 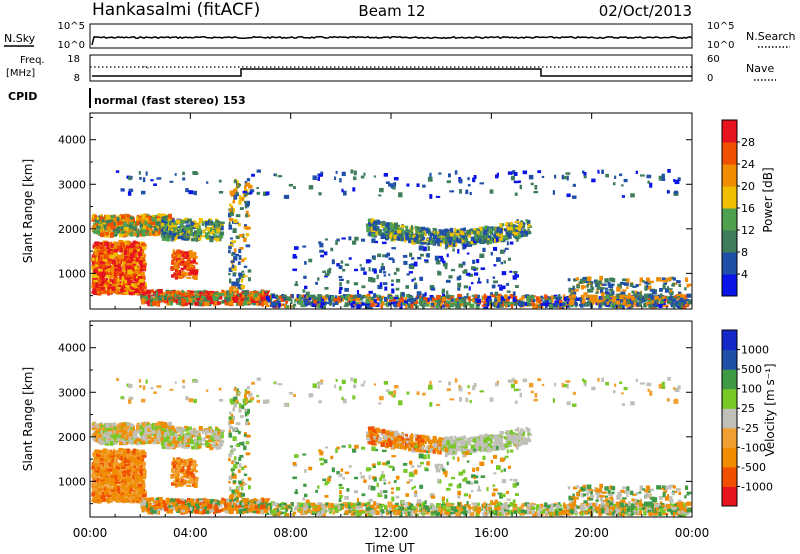 What do you see at coordinates (77, 78) in the screenshot?
I see `freq-left-tick-bottom: 8` at bounding box center [77, 78].